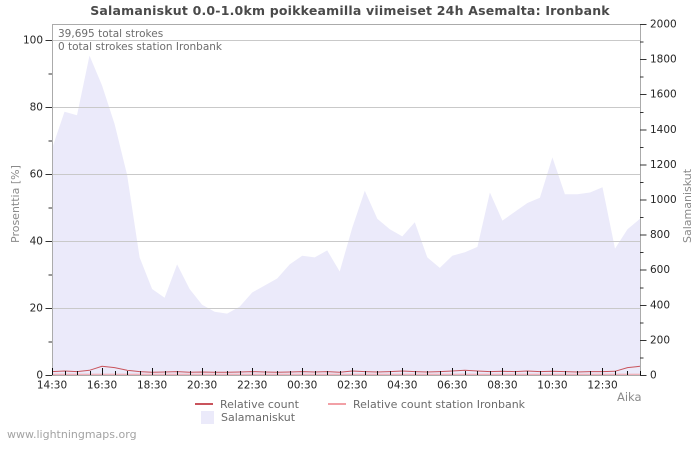  I want to click on annotation-total-strokes: 39,695 total strokes, so click(111, 34).